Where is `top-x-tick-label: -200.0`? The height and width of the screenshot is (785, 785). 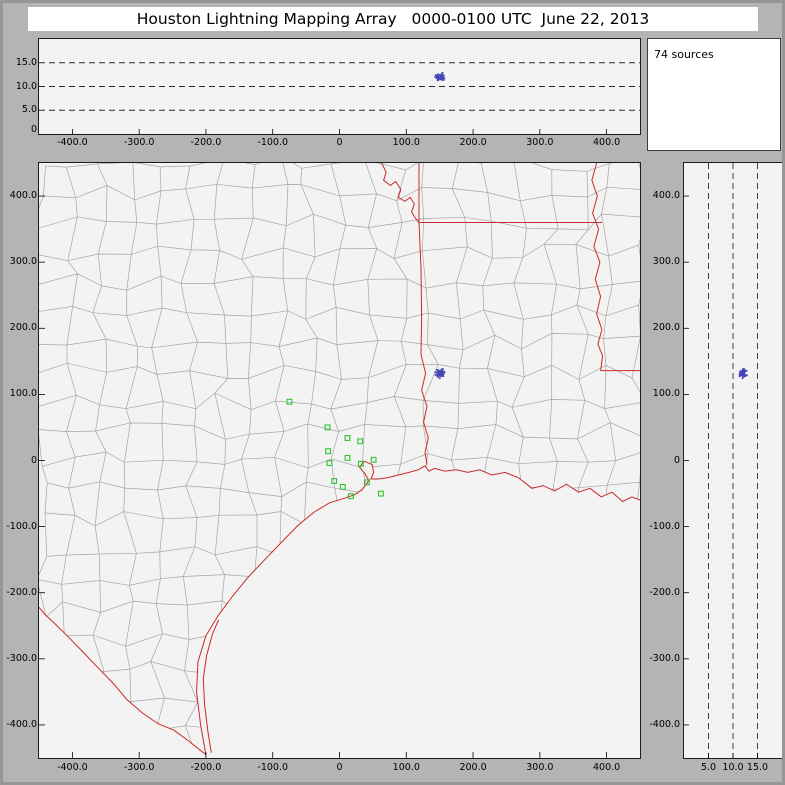
top-x-tick-label: -200.0 is located at coordinates (206, 142).